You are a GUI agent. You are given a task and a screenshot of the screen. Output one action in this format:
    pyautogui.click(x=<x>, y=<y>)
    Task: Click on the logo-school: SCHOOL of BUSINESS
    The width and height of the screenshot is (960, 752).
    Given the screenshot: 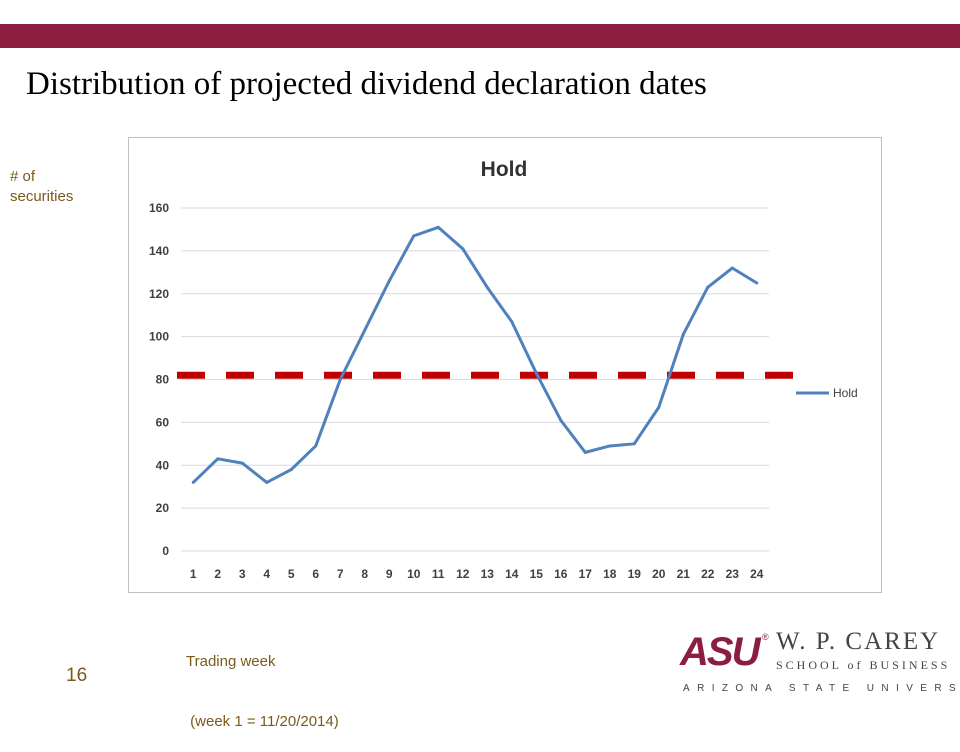 What is the action you would take?
    pyautogui.click(x=863, y=665)
    